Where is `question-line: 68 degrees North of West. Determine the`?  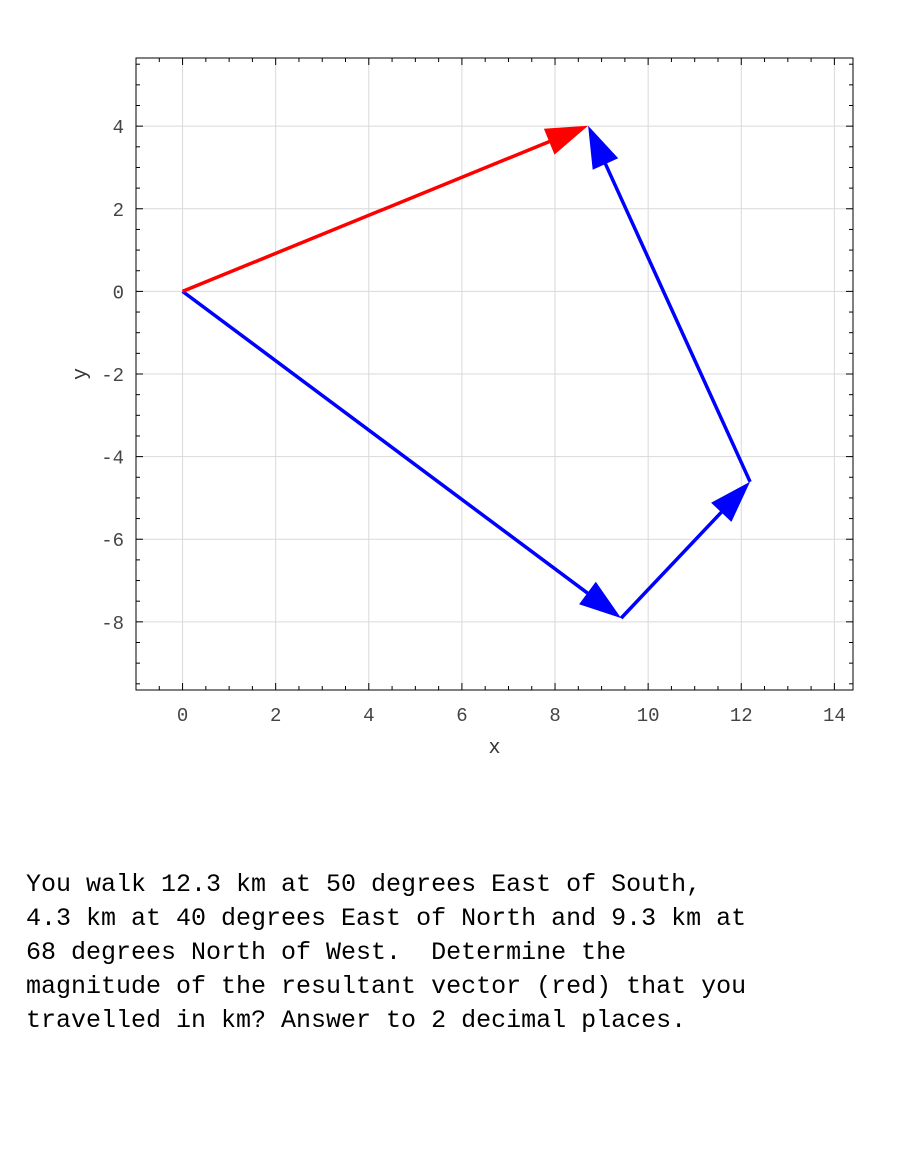
question-line: 68 degrees North of West. Determine the is located at coordinates (326, 952).